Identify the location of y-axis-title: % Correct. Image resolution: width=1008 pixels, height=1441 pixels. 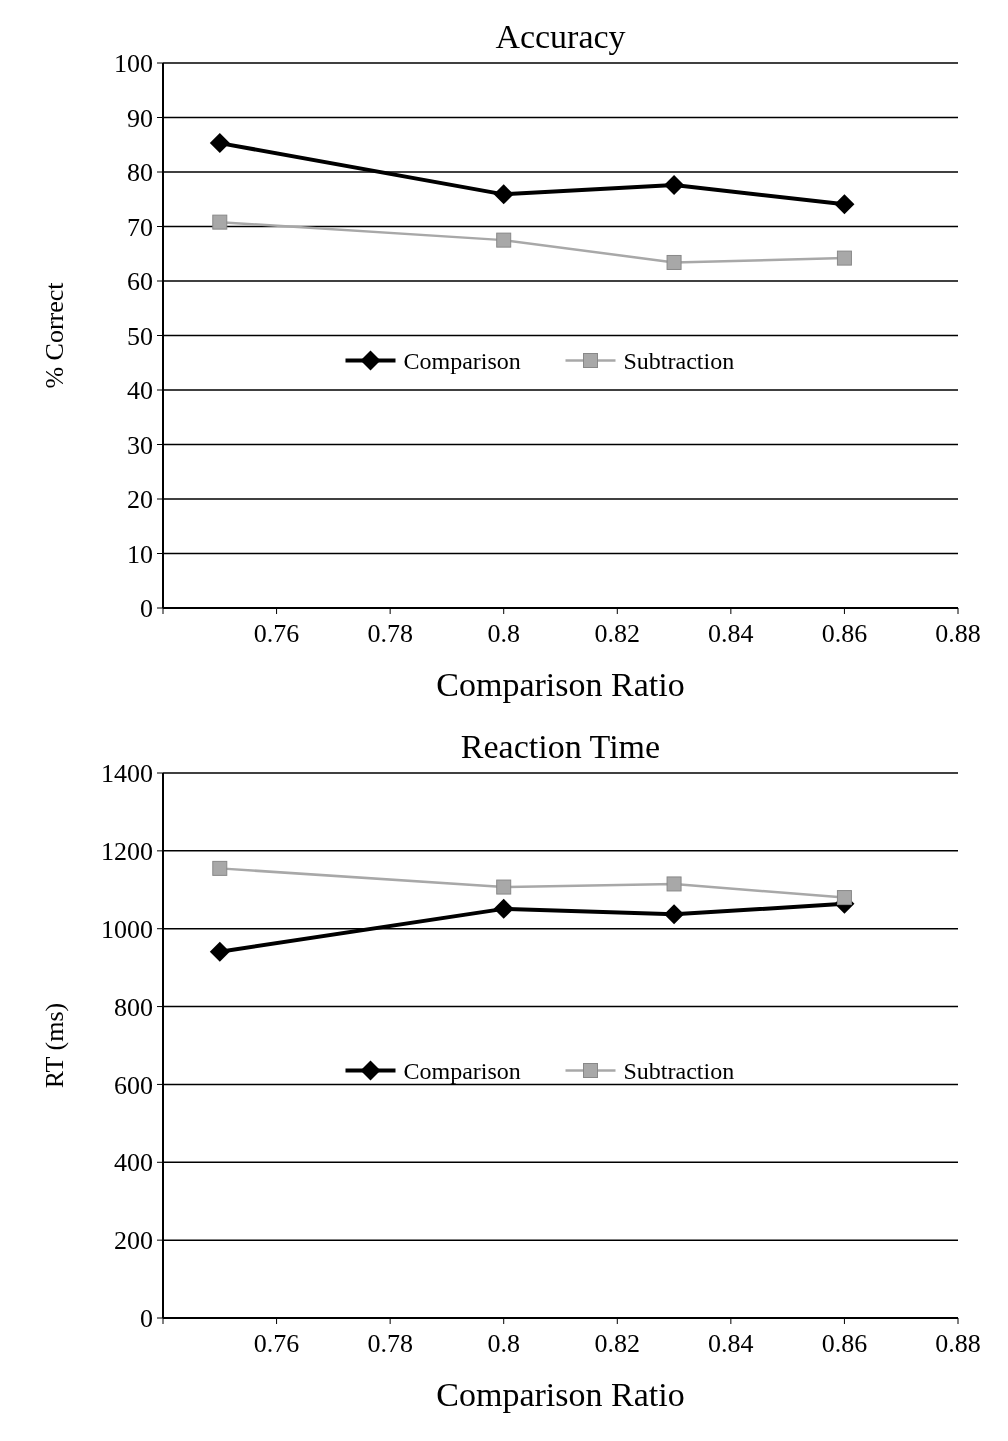
(54, 335).